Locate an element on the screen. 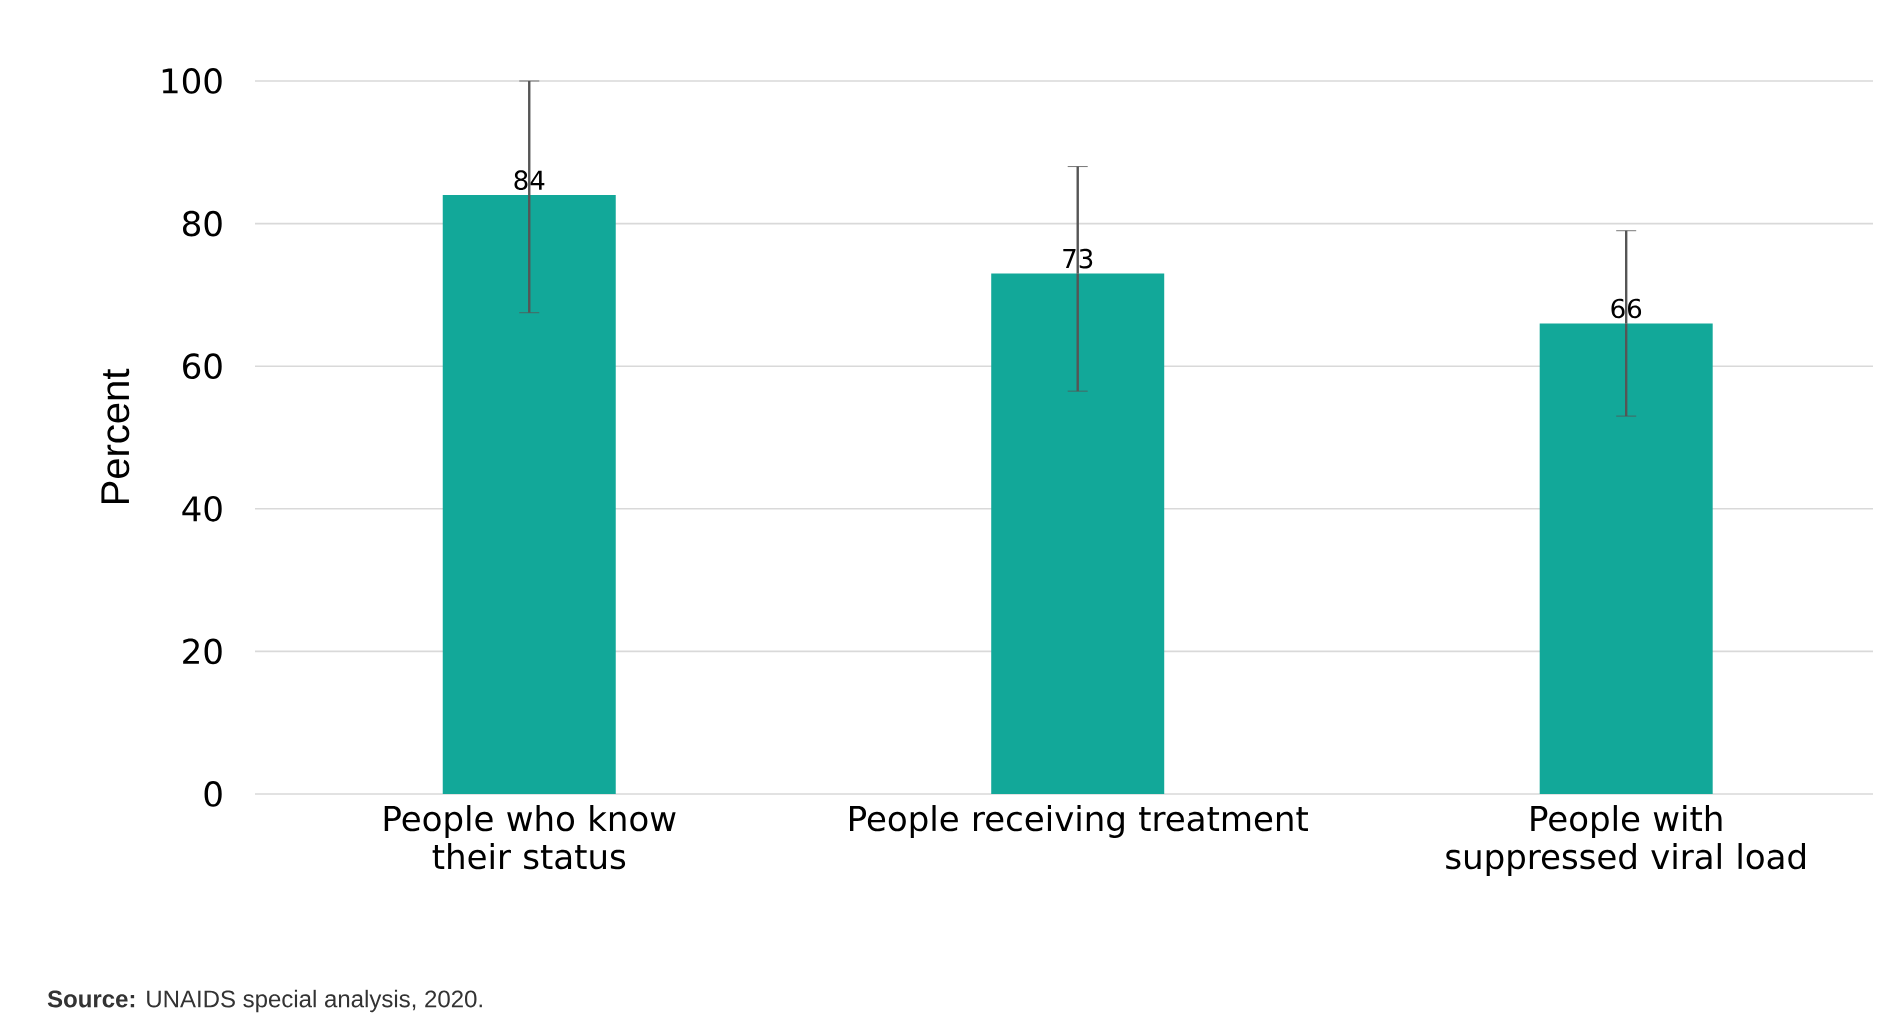 The width and height of the screenshot is (1901, 1028). y-tick-label: 20 is located at coordinates (202, 651).